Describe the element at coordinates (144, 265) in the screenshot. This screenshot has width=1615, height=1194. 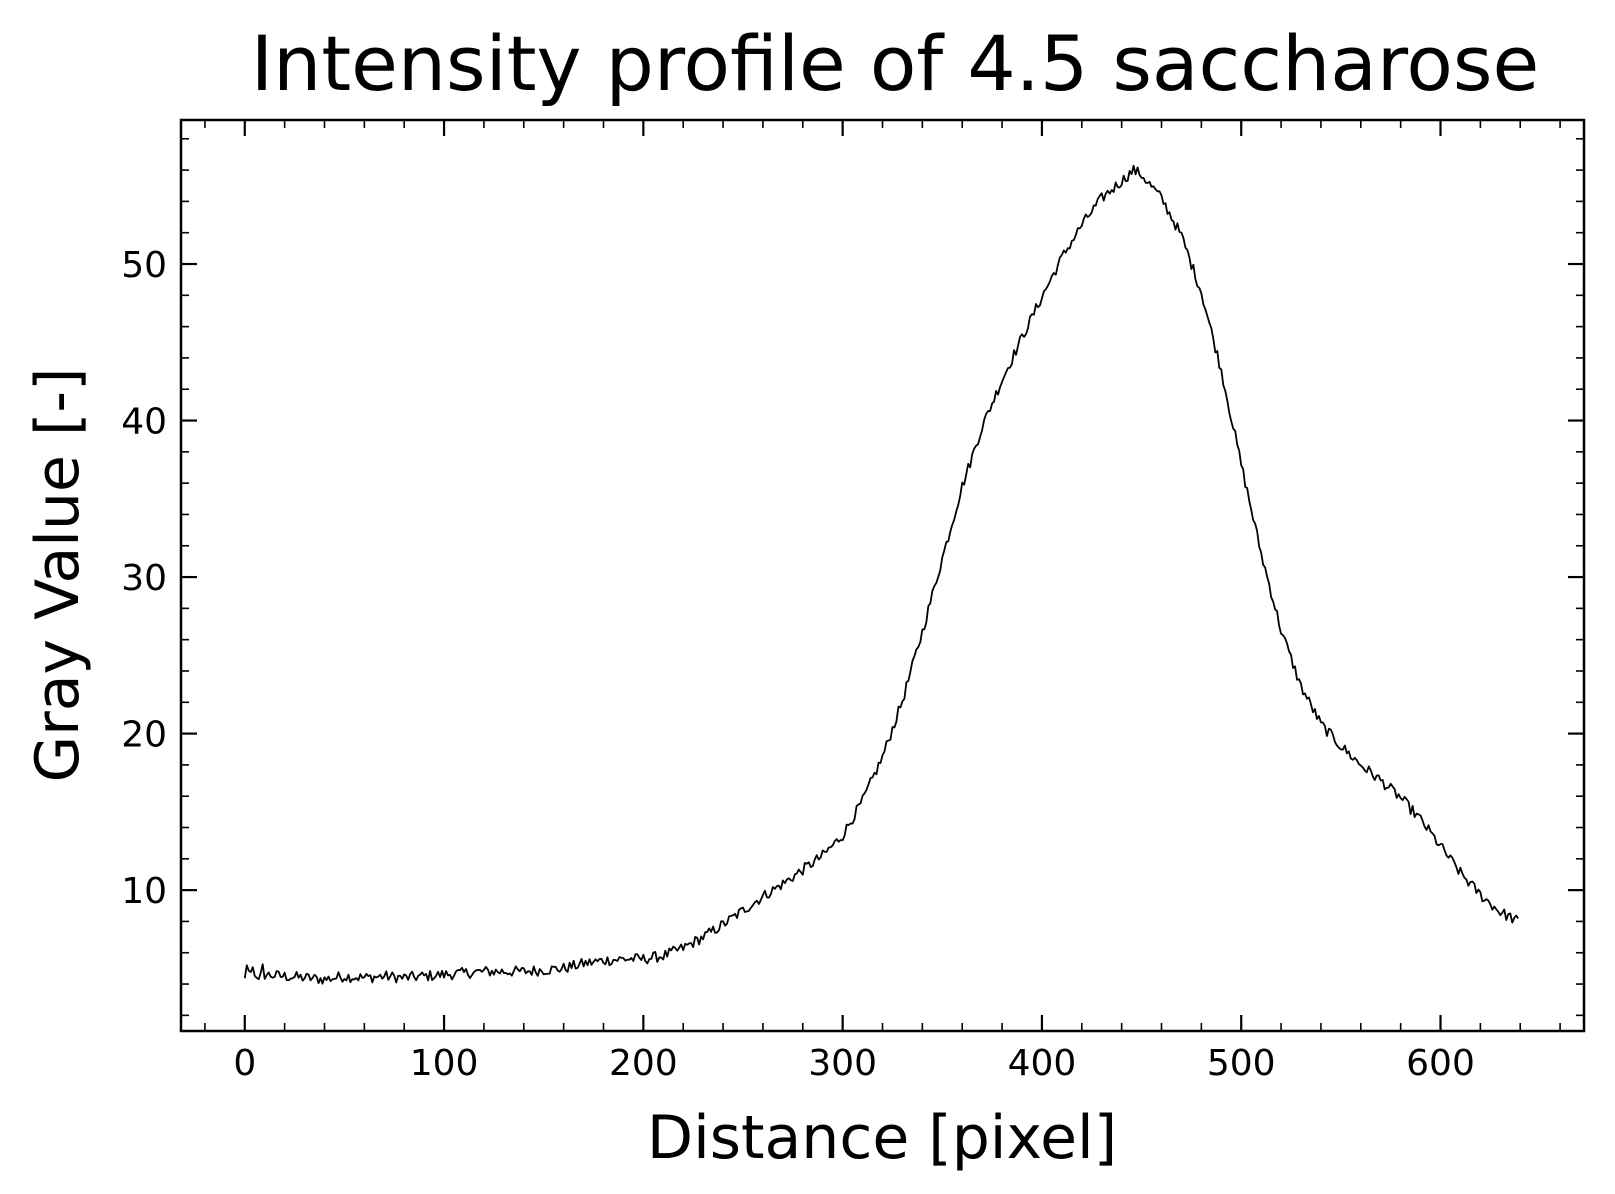
I see `y-tick-label: 50` at that location.